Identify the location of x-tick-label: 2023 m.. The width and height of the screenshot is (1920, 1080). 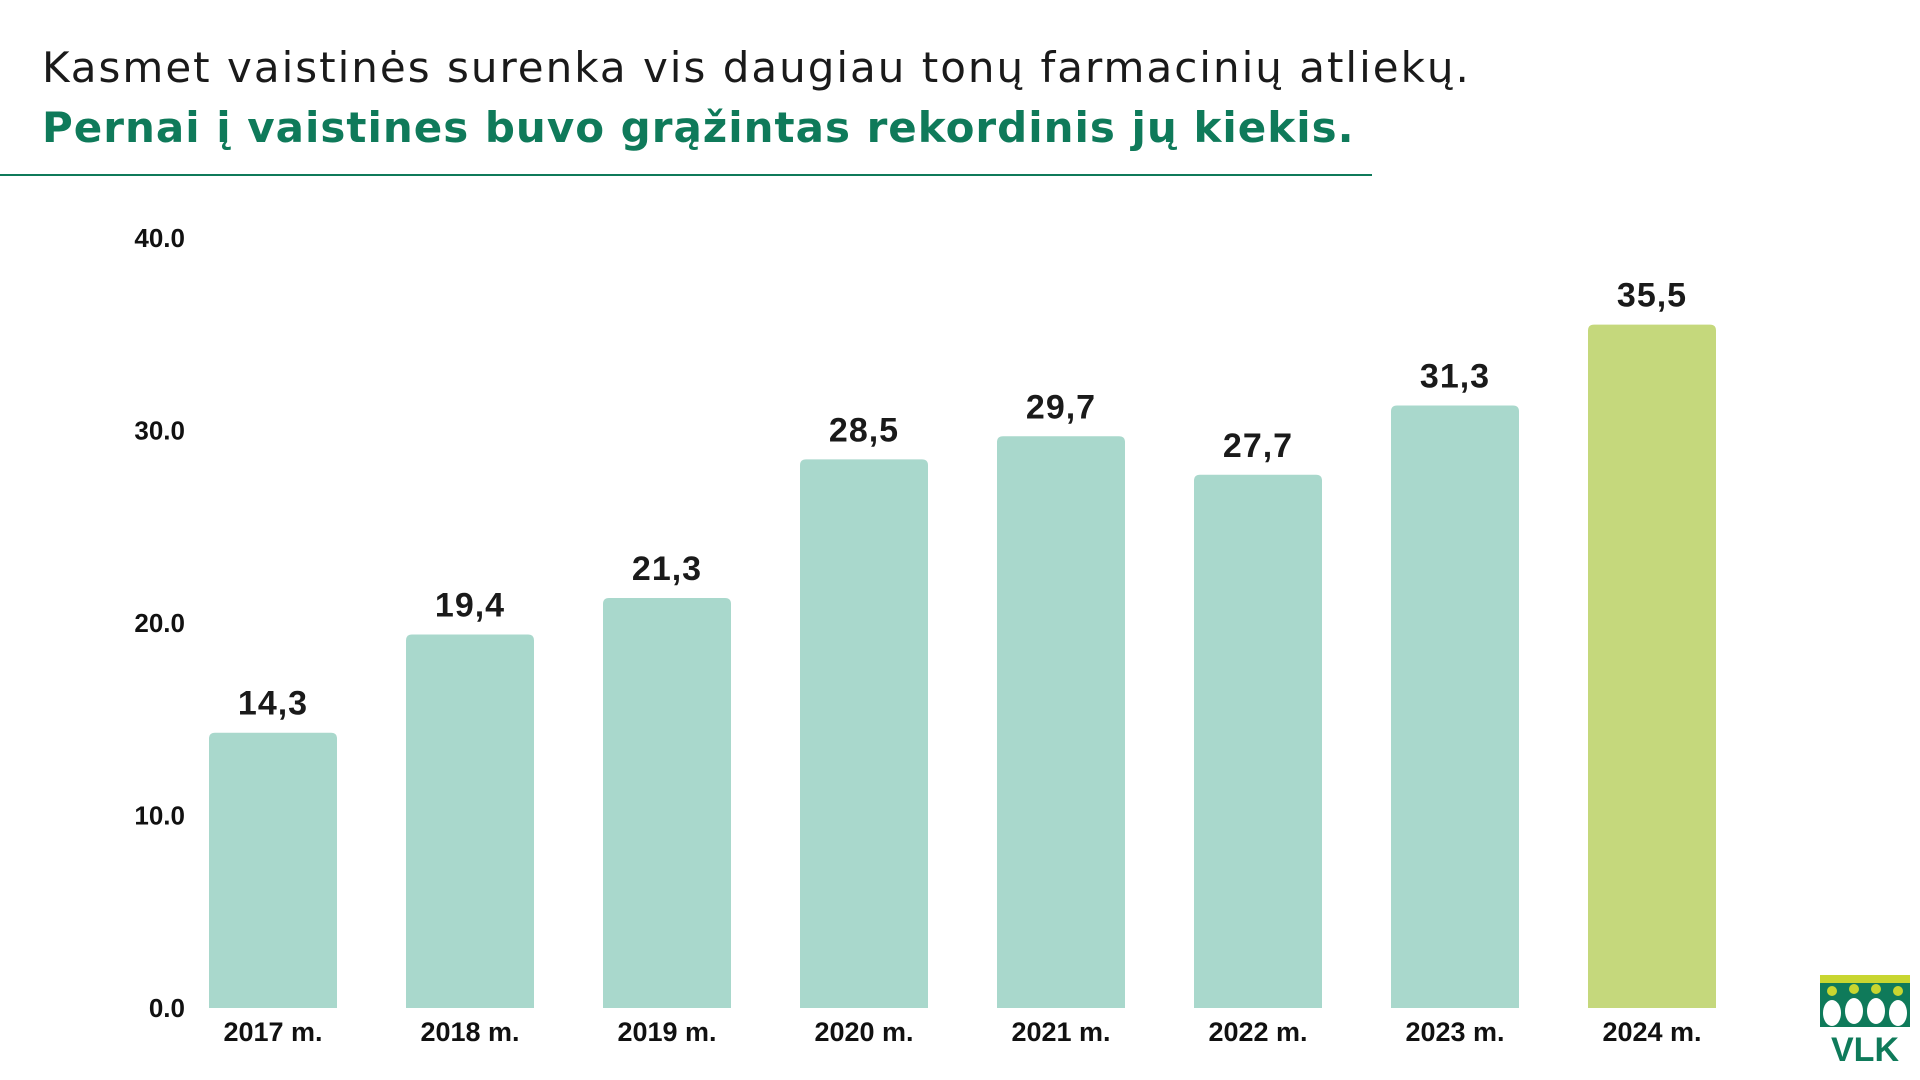
(1454, 1032).